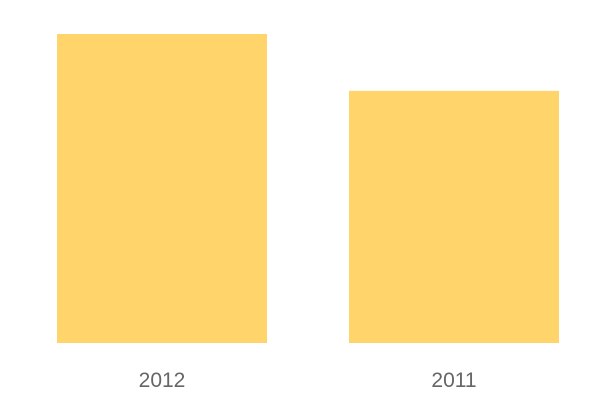 This screenshot has width=600, height=400. What do you see at coordinates (162, 380) in the screenshot?
I see `x-tick-label: 2012` at bounding box center [162, 380].